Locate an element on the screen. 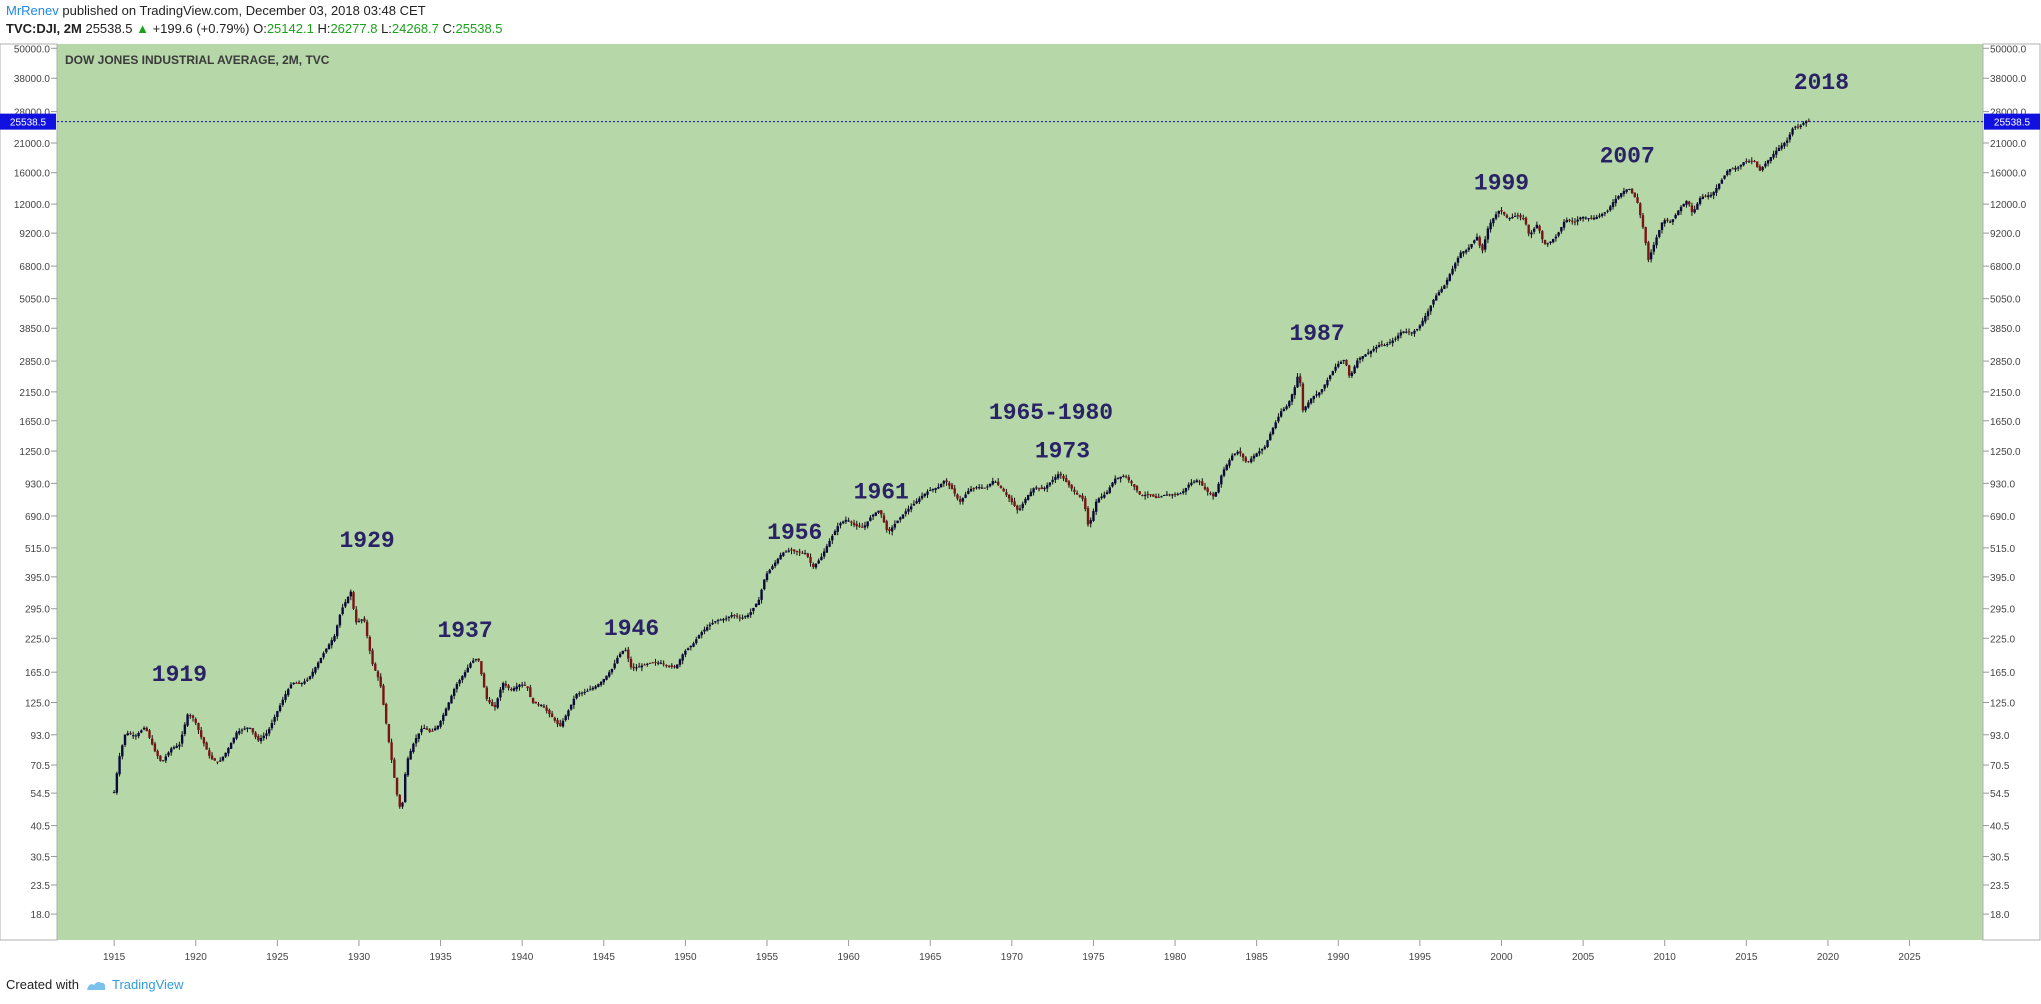 Image resolution: width=2041 pixels, height=1004 pixels. tradingview-link: TradingView is located at coordinates (134, 984).